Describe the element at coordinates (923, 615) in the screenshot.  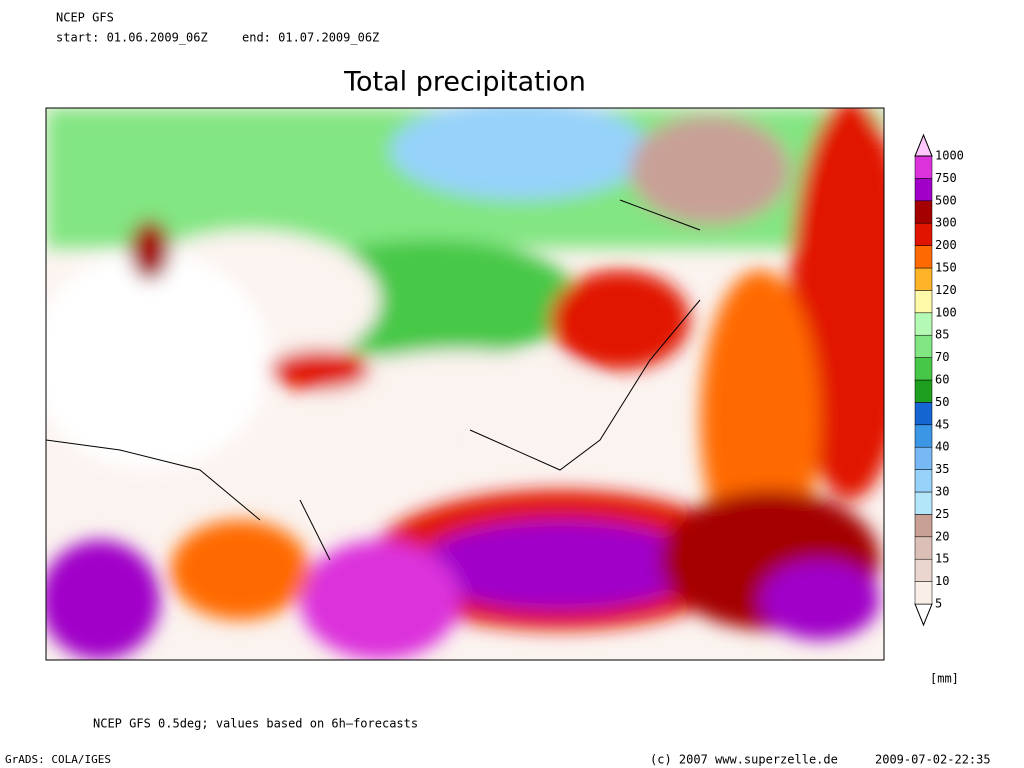
I see `colorbar-low-cap` at that location.